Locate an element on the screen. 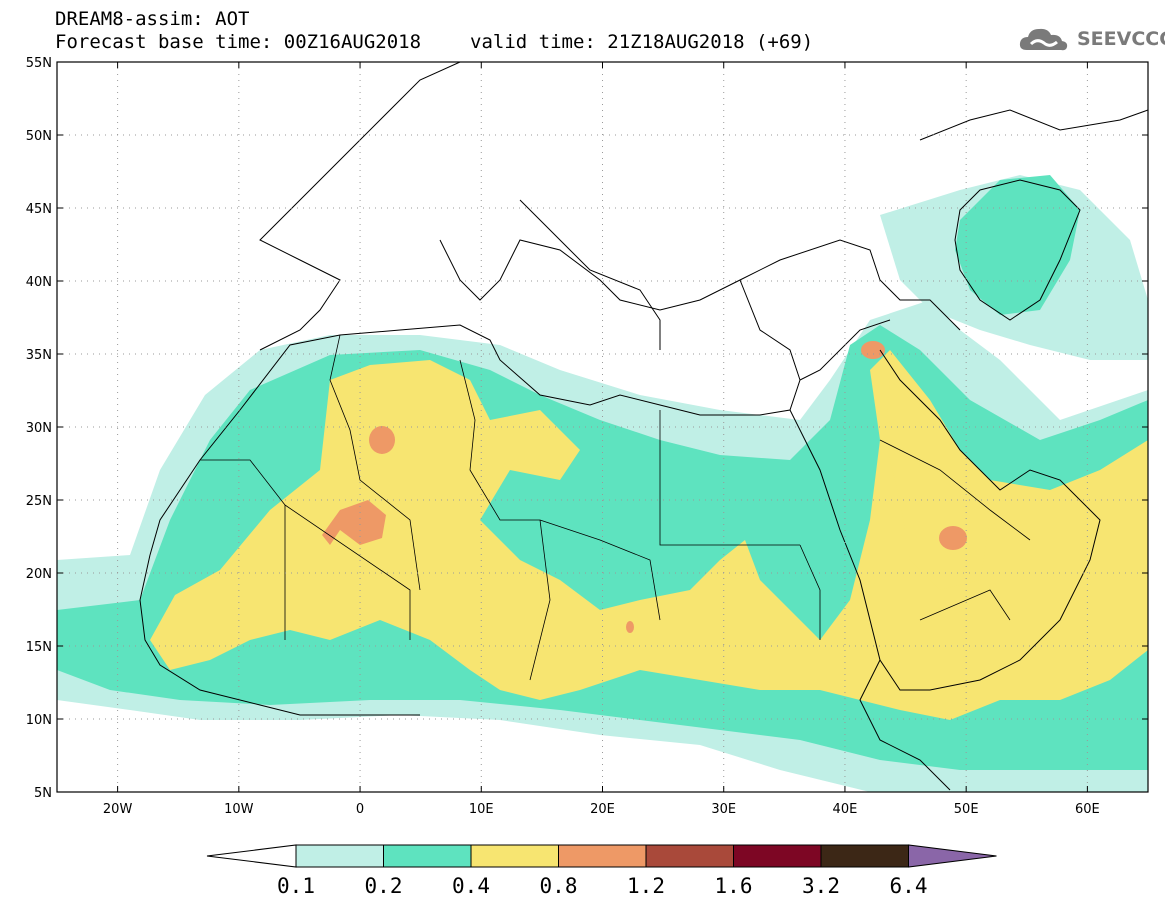  lat-label: 5N is located at coordinates (43, 793).